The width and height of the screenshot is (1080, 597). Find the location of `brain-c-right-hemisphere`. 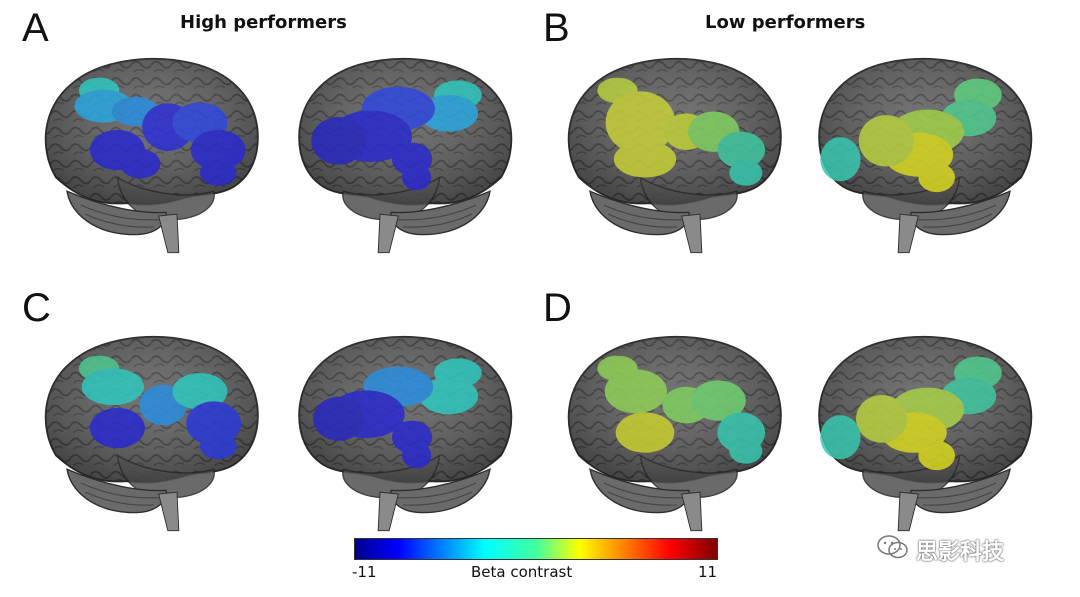

brain-c-right-hemisphere is located at coordinates (407, 428).